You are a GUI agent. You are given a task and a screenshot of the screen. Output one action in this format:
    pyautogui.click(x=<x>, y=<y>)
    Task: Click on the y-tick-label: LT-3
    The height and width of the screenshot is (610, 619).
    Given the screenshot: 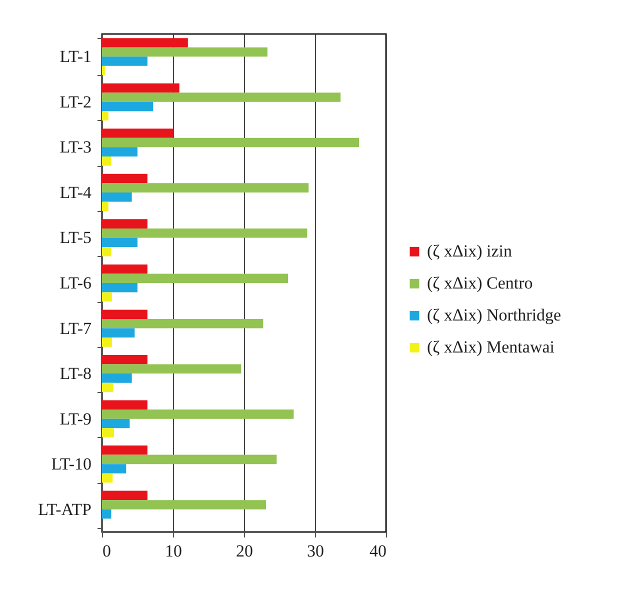 What is the action you would take?
    pyautogui.click(x=76, y=147)
    